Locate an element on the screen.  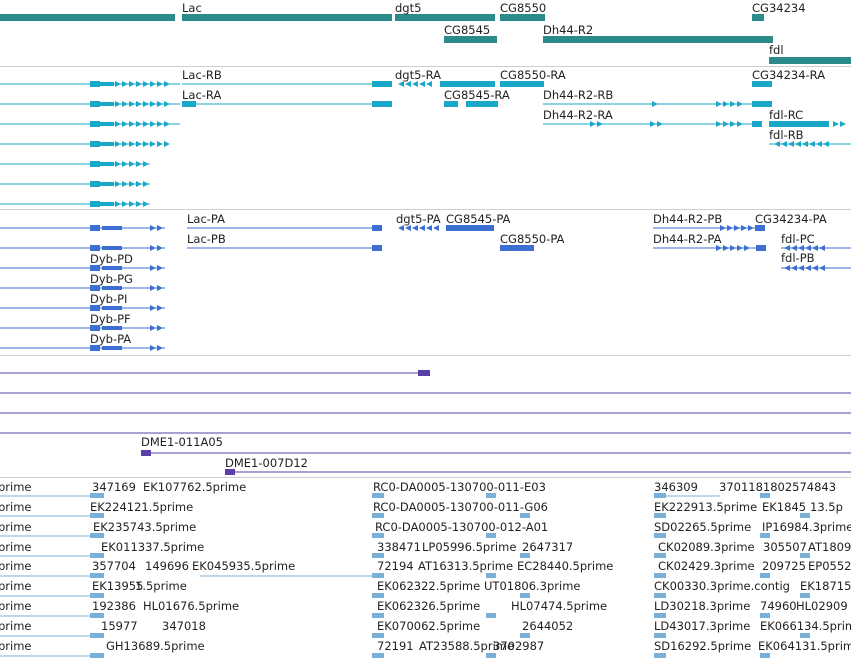
est-label: 209725 is located at coordinates (784, 566).